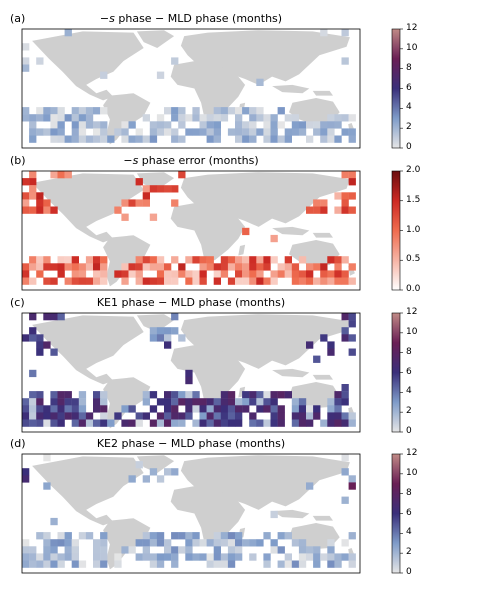 The width and height of the screenshot is (480, 600). What do you see at coordinates (322, 93) in the screenshot?
I see `land-new-guinea` at bounding box center [322, 93].